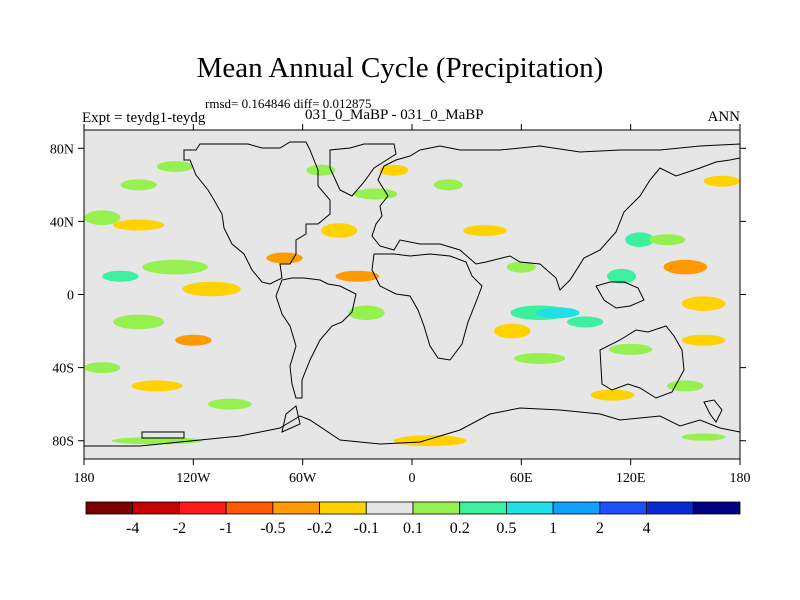  I want to click on colorbar-label: 0.2, so click(460, 528).